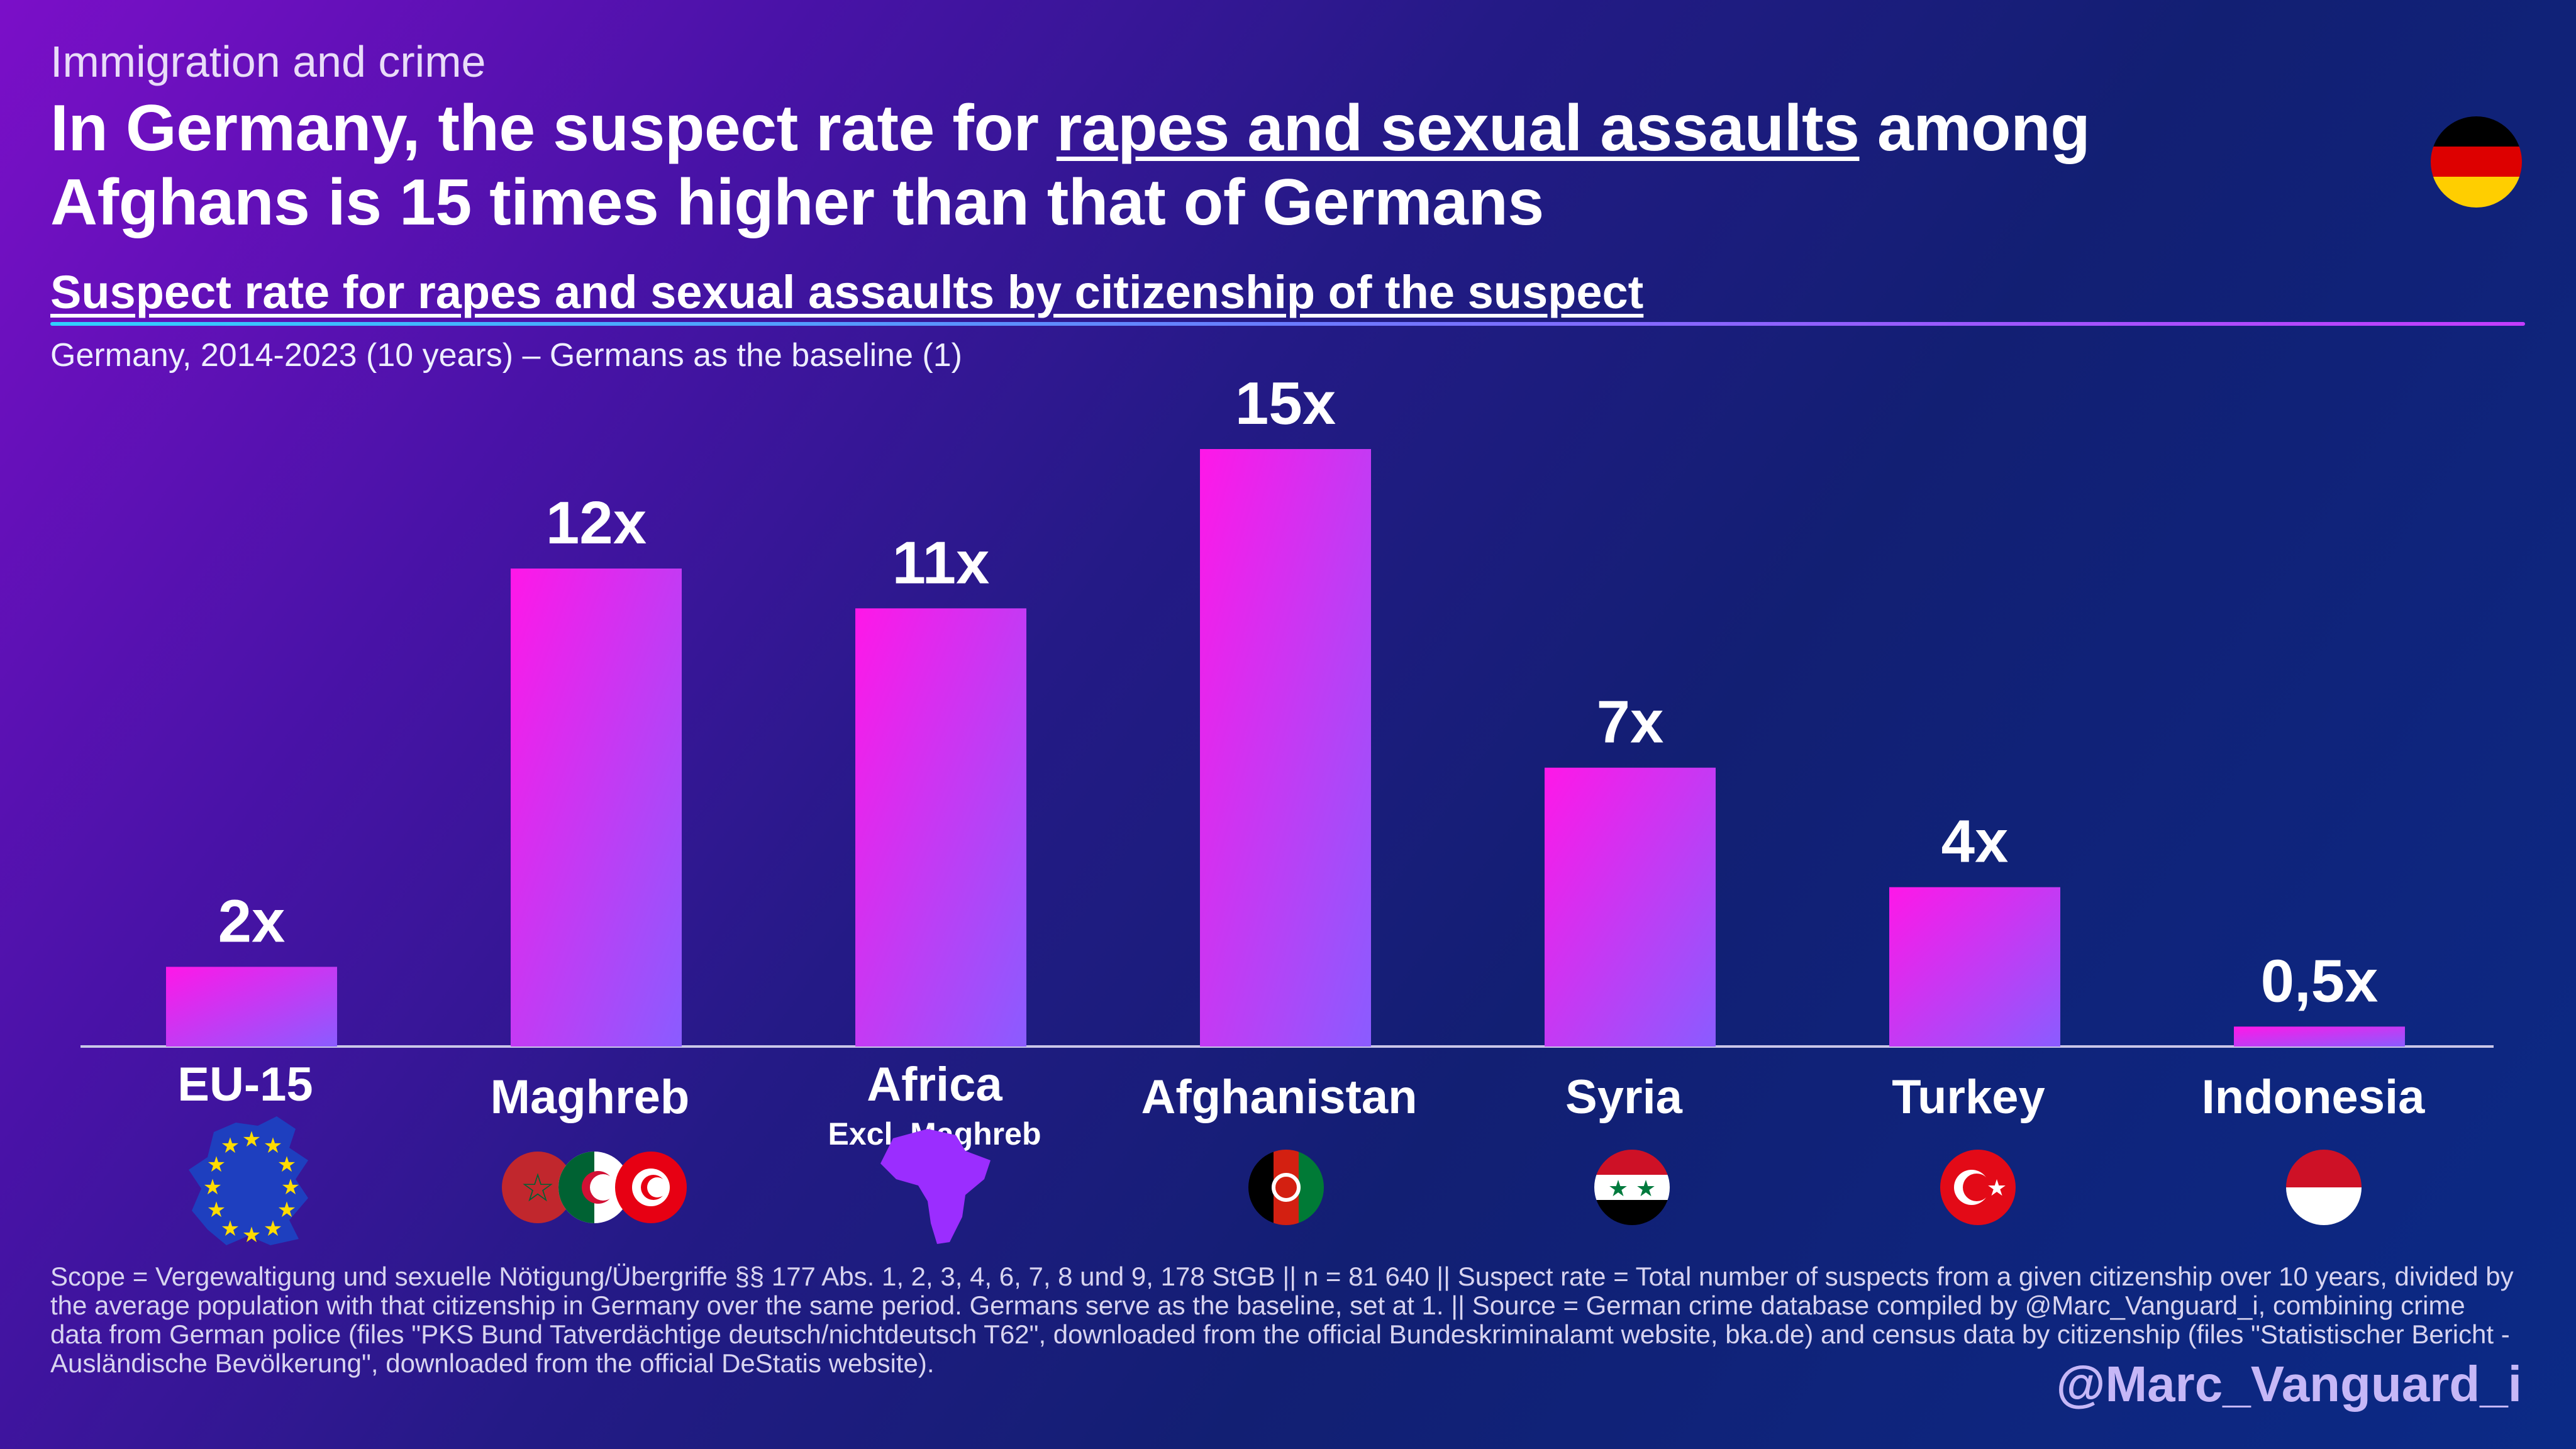 This screenshot has height=1449, width=2576. I want to click on category-label: Indonesia, so click(2313, 1097).